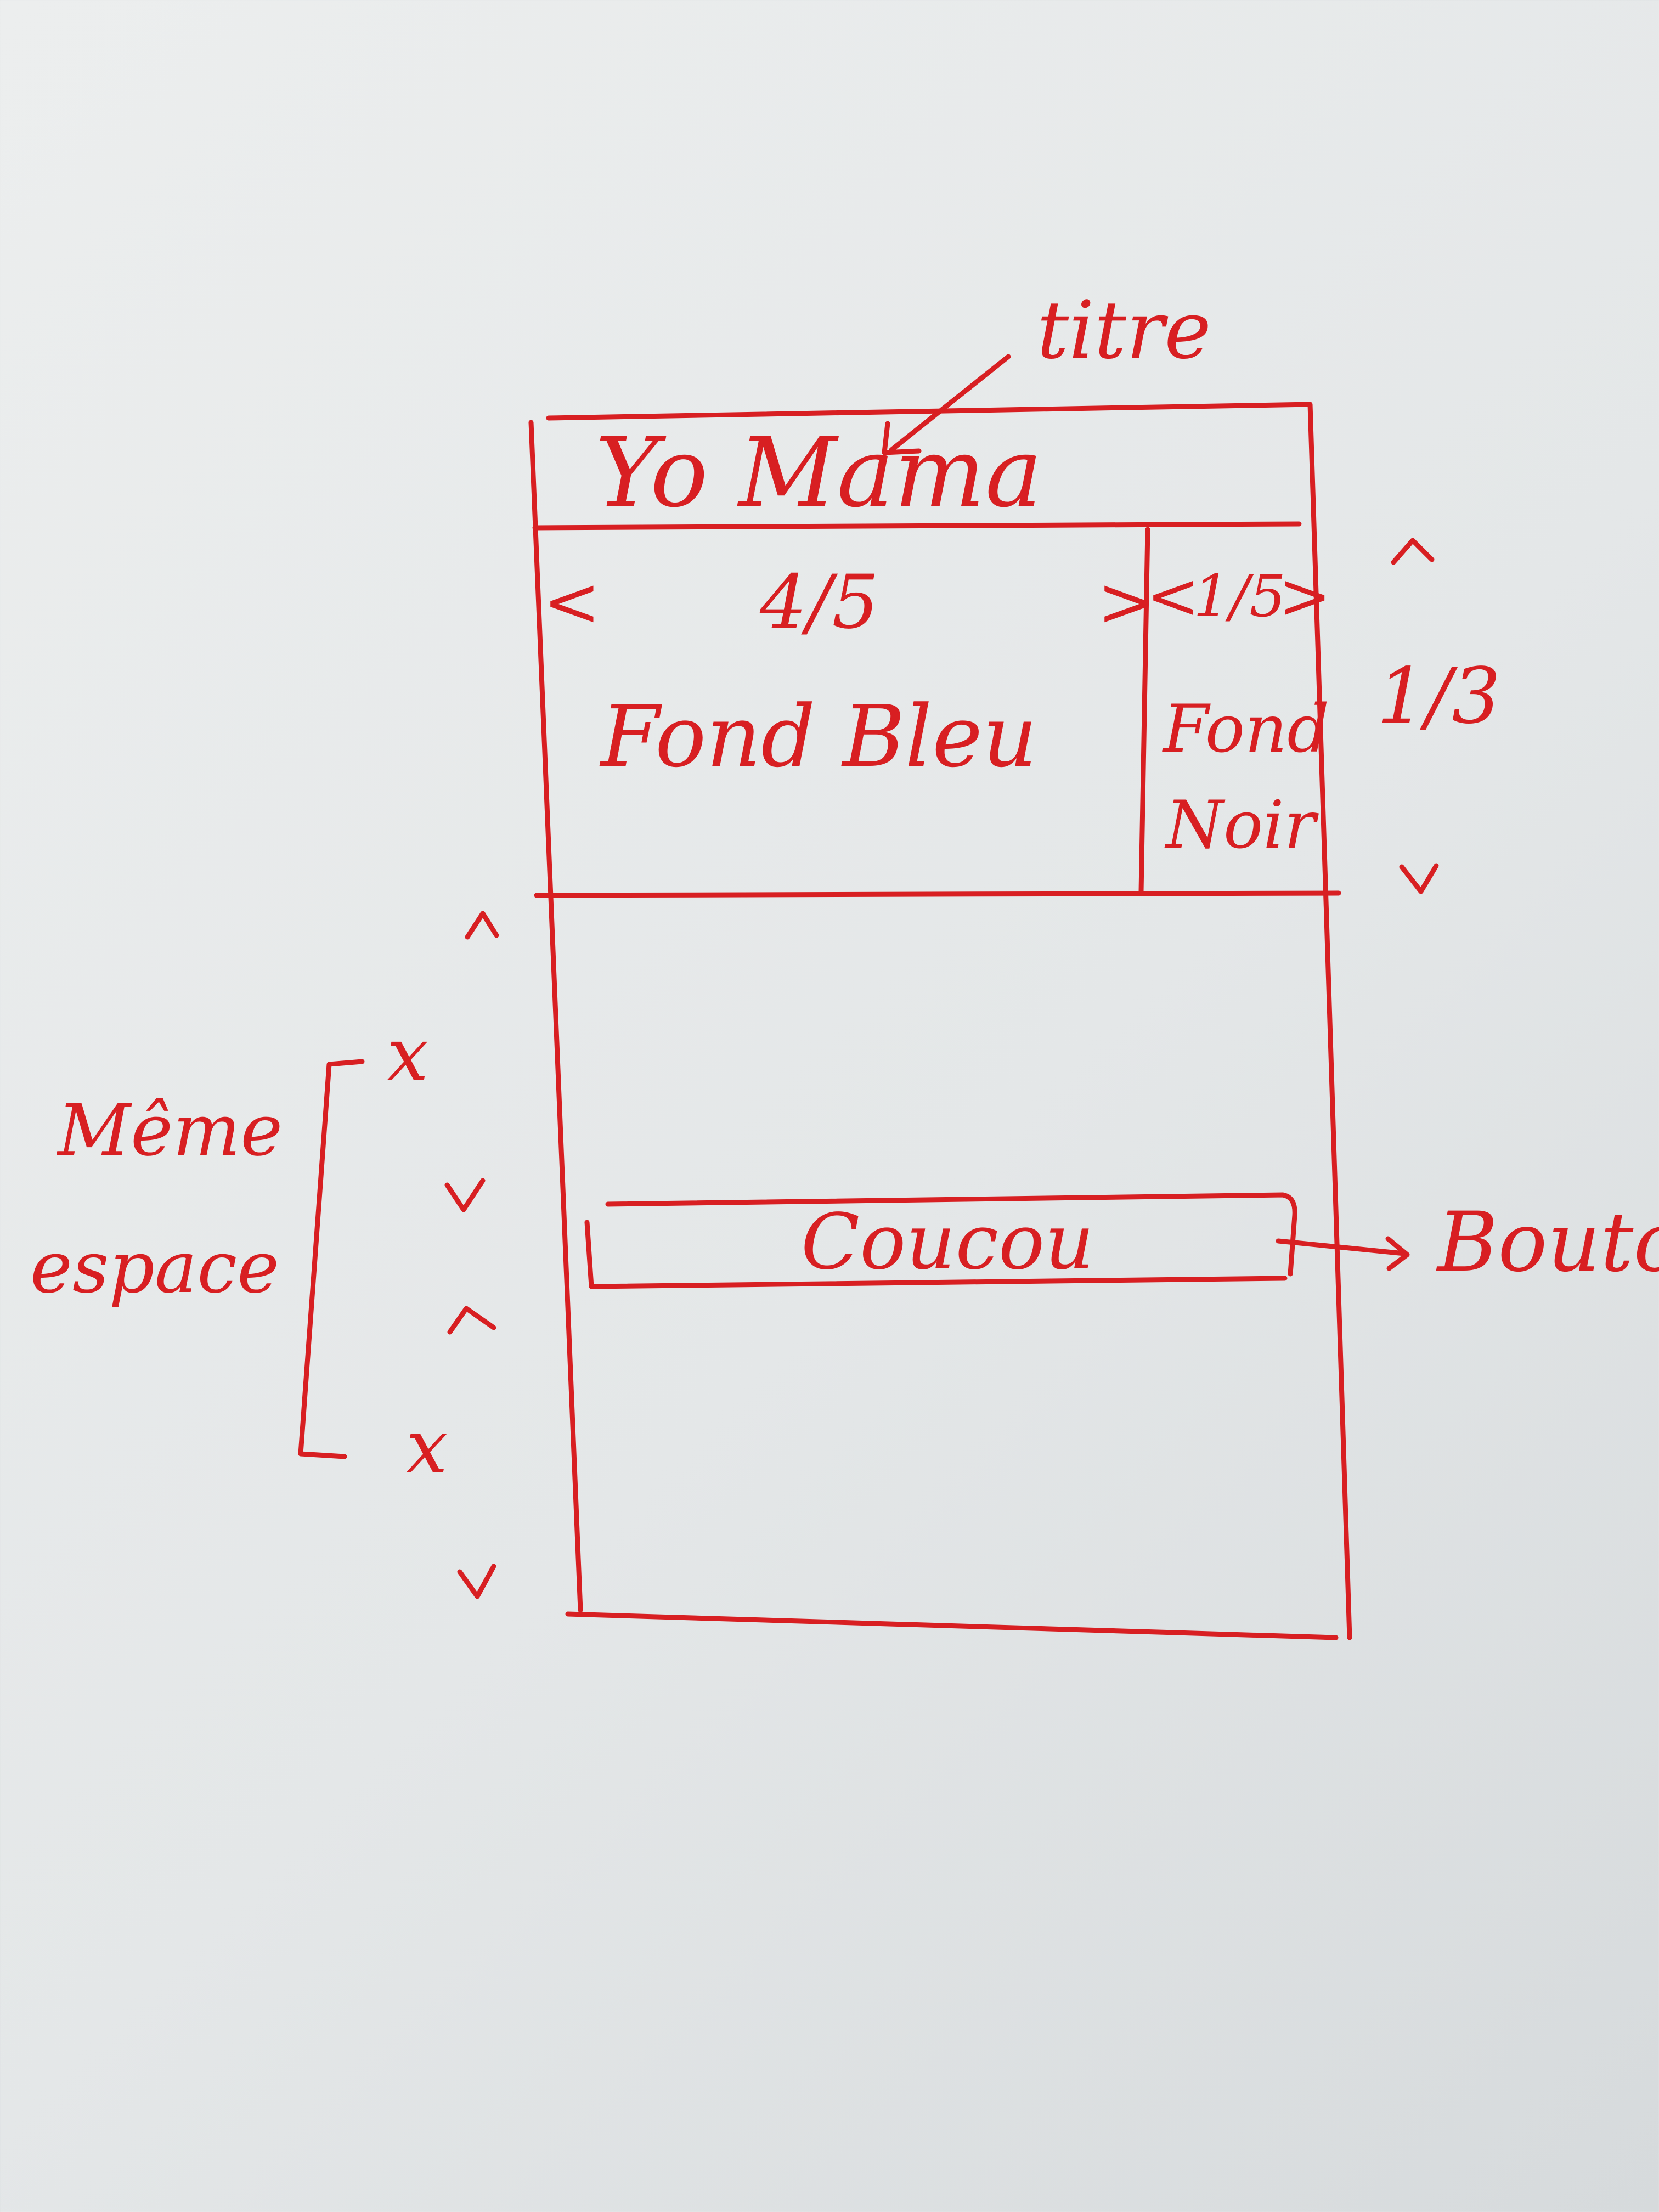 The image size is (1659, 2212). What do you see at coordinates (1343, 1253) in the screenshot?
I see `button-arrow` at bounding box center [1343, 1253].